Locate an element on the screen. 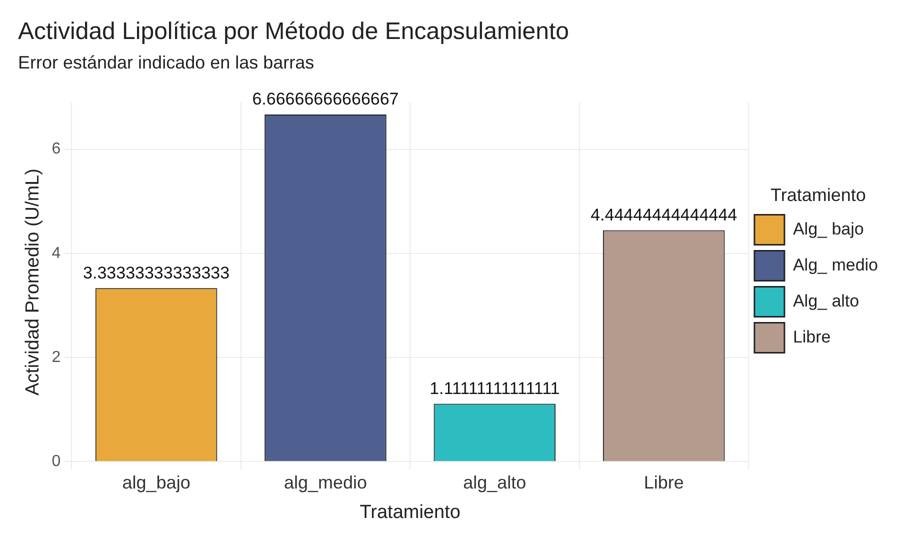 Image resolution: width=907 pixels, height=539 pixels. x-tick-label: alg_alto is located at coordinates (494, 482).